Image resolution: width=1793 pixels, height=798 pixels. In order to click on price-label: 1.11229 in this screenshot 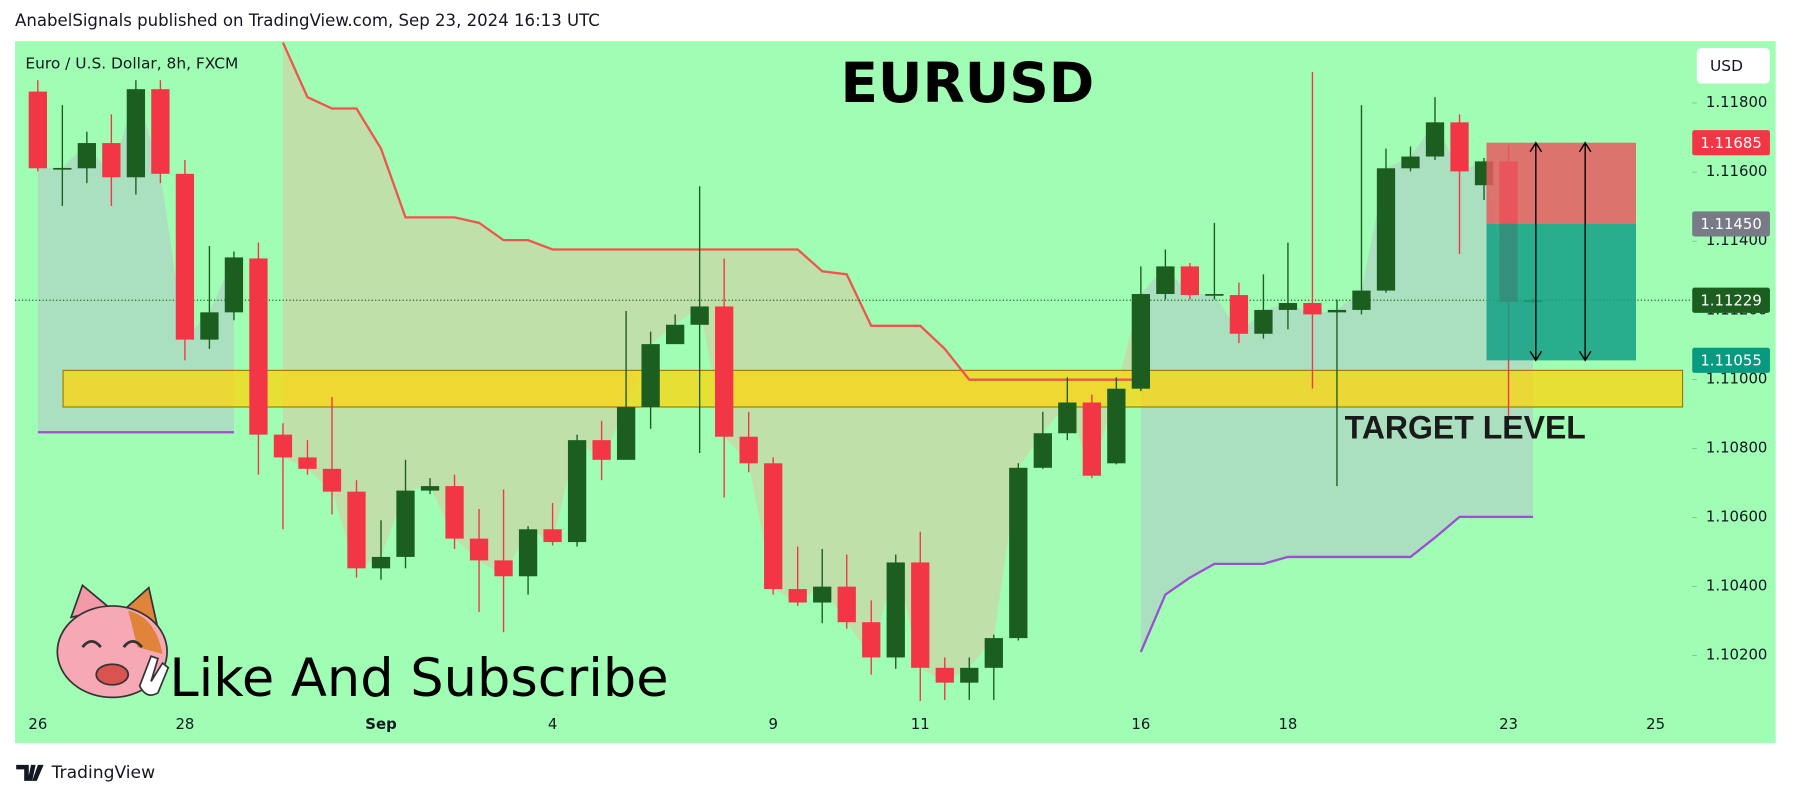, I will do `click(1730, 300)`.